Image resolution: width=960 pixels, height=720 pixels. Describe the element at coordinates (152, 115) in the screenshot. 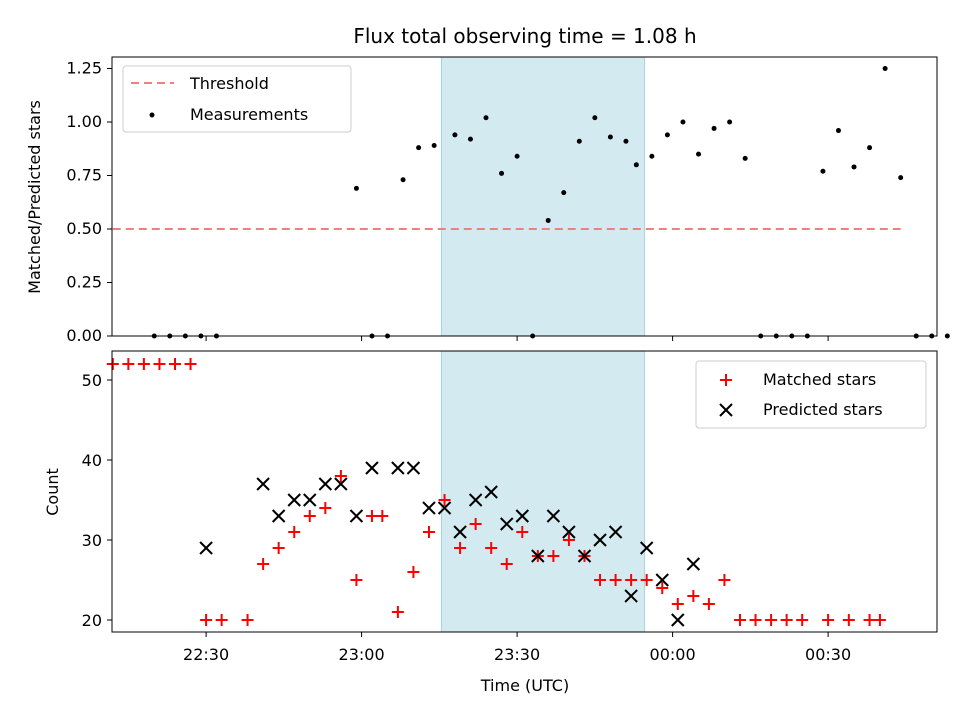

I see `legend-measurements-swatch` at that location.